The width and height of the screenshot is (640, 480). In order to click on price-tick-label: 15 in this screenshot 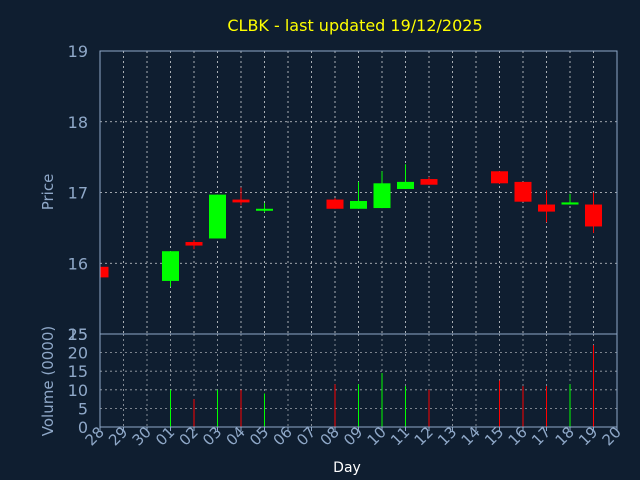, I will do `click(78, 334)`.